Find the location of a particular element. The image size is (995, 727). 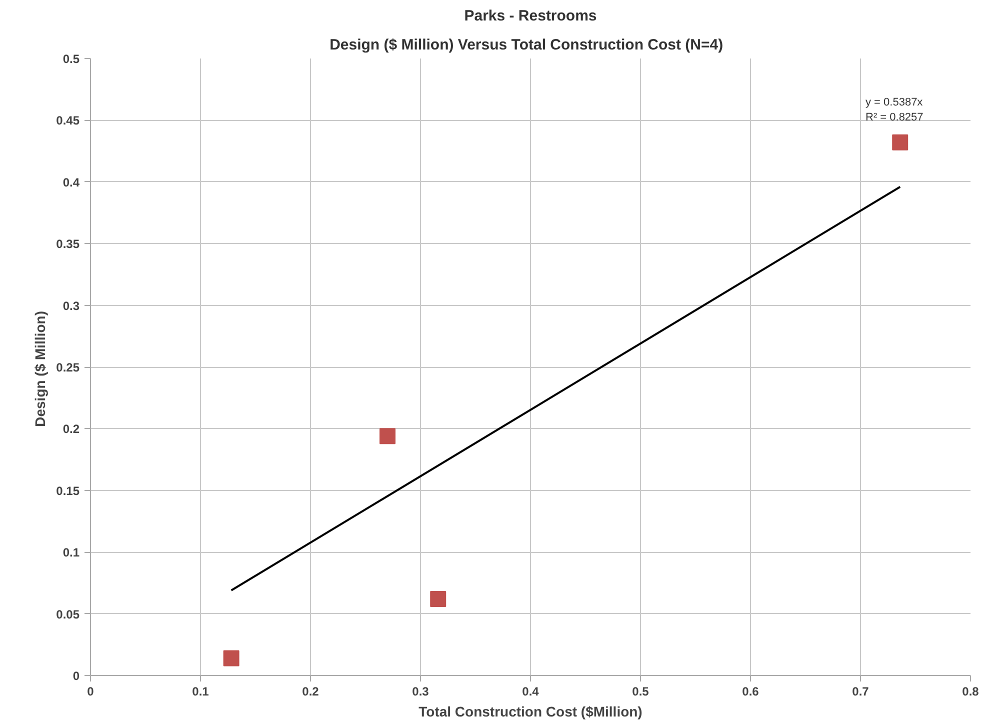

chart-title: Parks - Restrooms is located at coordinates (530, 16).